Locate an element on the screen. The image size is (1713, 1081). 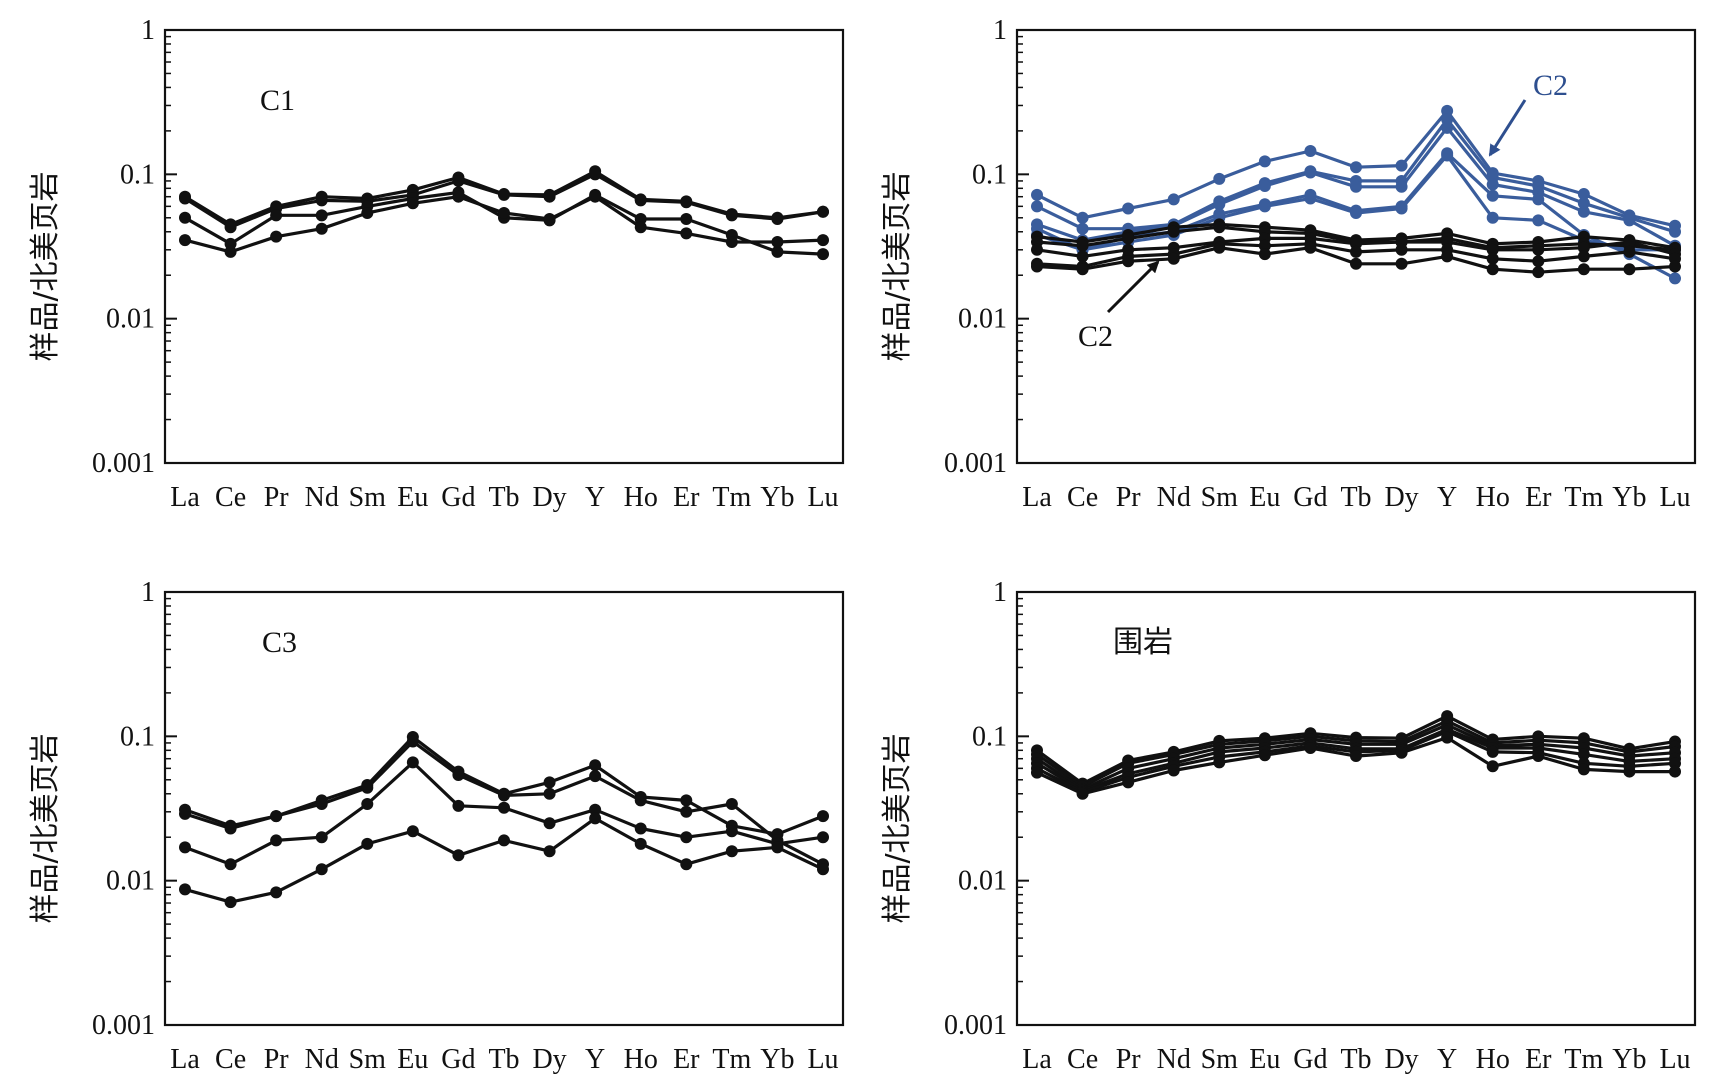
x-tick-label: Sm is located at coordinates (1220, 497).